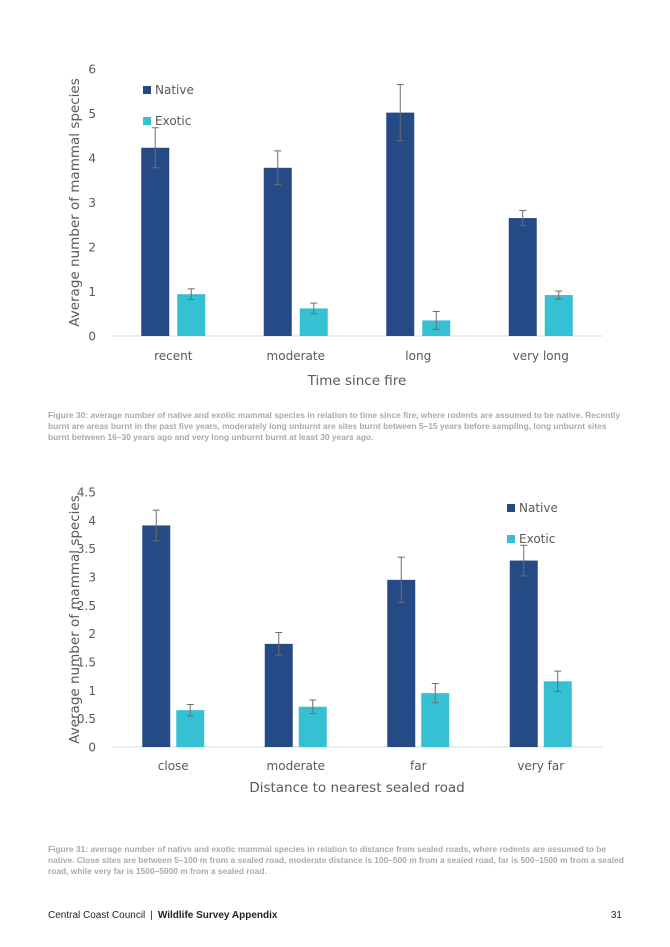 The image size is (670, 947). What do you see at coordinates (616, 915) in the screenshot?
I see `page-number: 31` at bounding box center [616, 915].